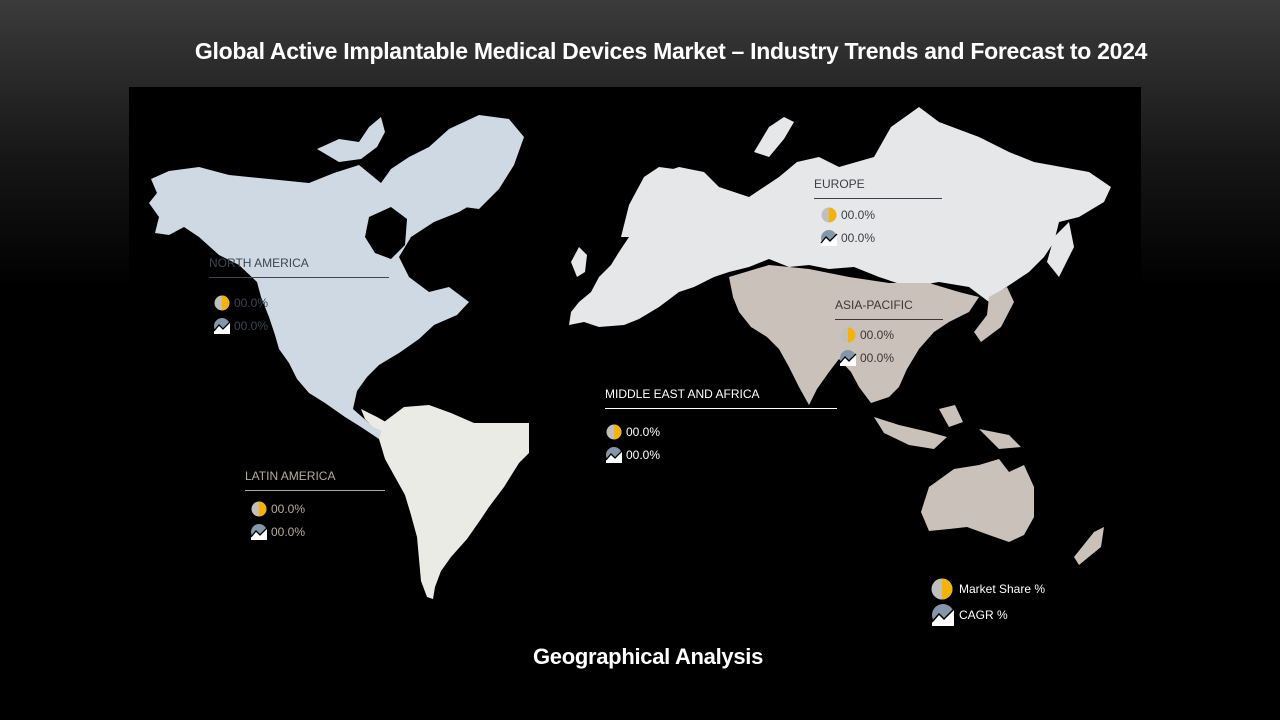 This screenshot has width=1280, height=720. I want to click on region-latin-america: LATIN AMERICA, so click(315, 480).